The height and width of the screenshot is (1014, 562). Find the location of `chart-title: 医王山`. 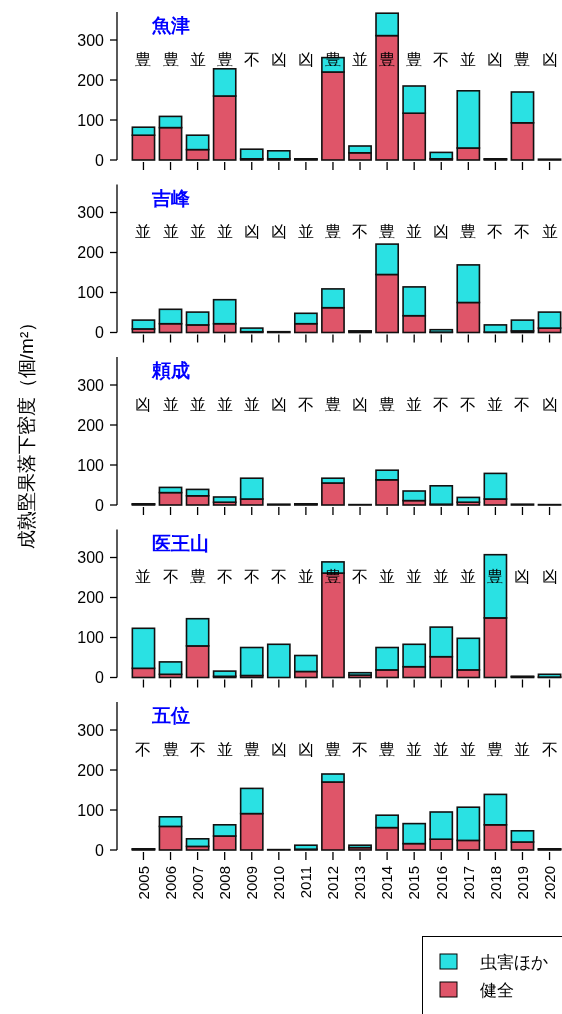

chart-title: 医王山 is located at coordinates (180, 543).